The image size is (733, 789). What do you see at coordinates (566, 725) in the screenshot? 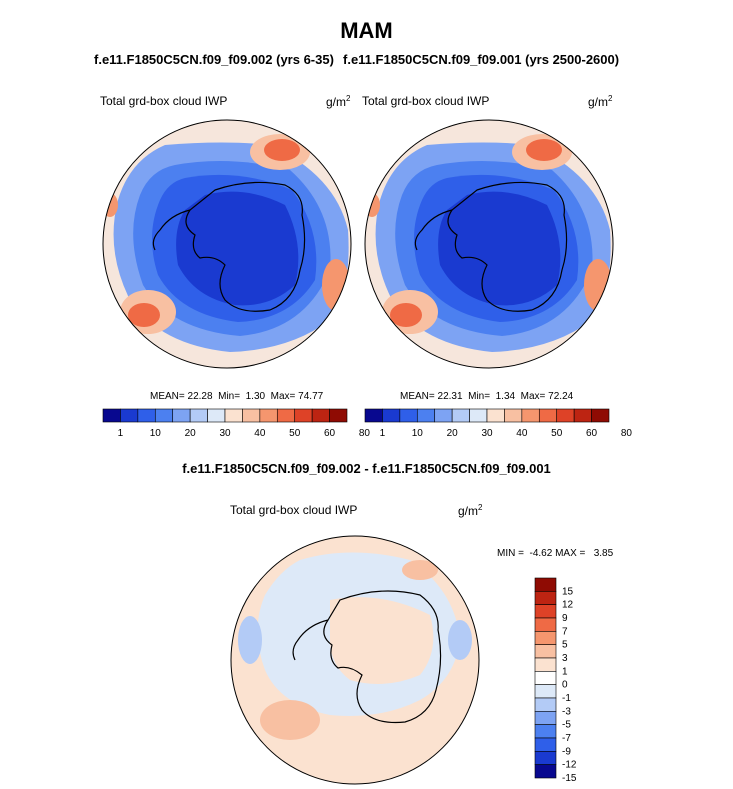
I see `colorbar-tick-label: -5` at bounding box center [566, 725].